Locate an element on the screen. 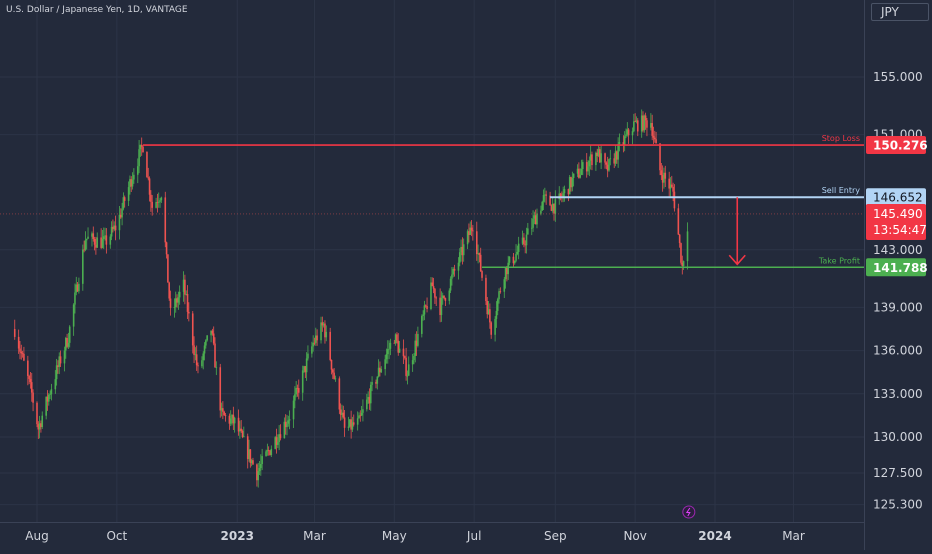 This screenshot has width=932, height=554. y-tick-label: 136.000 is located at coordinates (898, 351).